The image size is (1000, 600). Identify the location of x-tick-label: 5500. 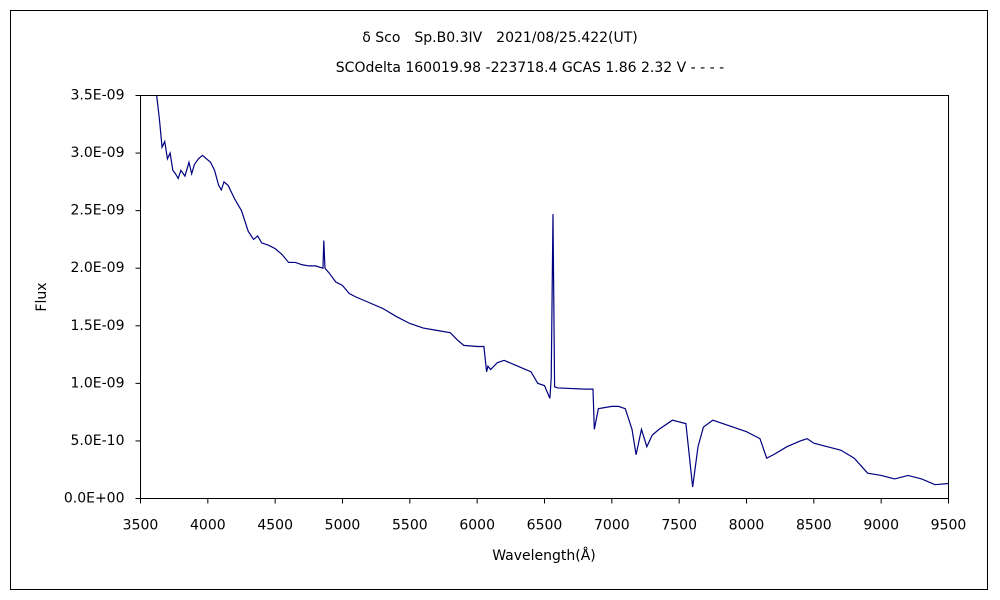
(410, 526).